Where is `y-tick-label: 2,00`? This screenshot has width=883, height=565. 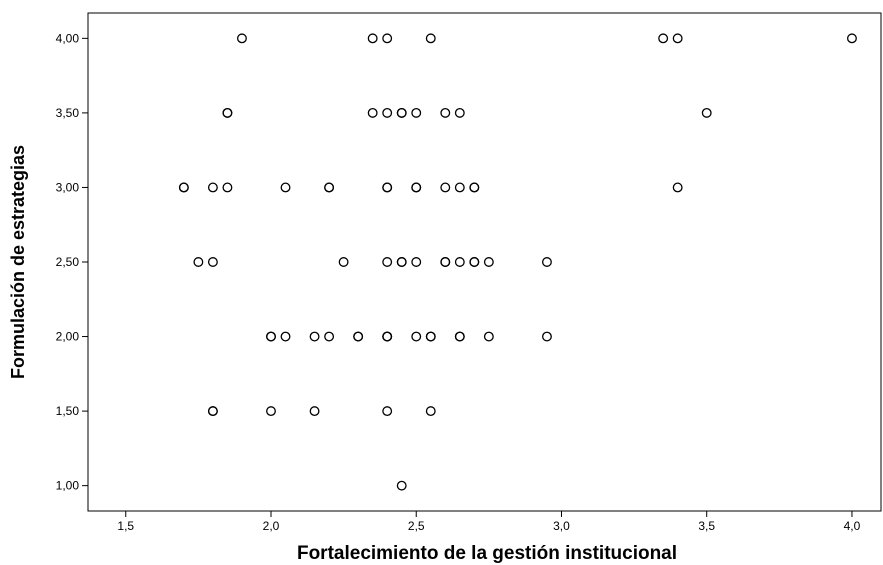 y-tick-label: 2,00 is located at coordinates (68, 337).